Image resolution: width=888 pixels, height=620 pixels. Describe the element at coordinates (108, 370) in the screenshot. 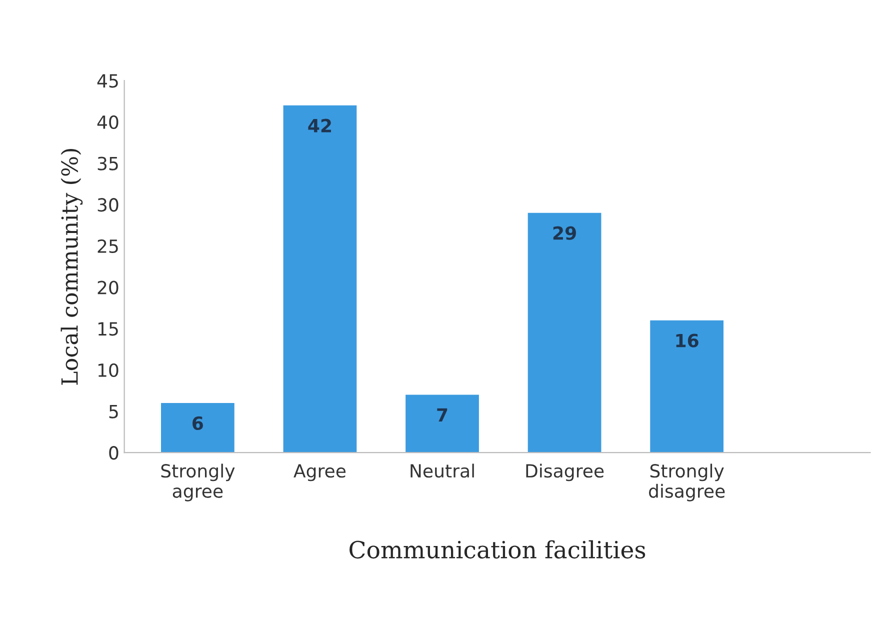

I see `y-tick-label: 10` at that location.